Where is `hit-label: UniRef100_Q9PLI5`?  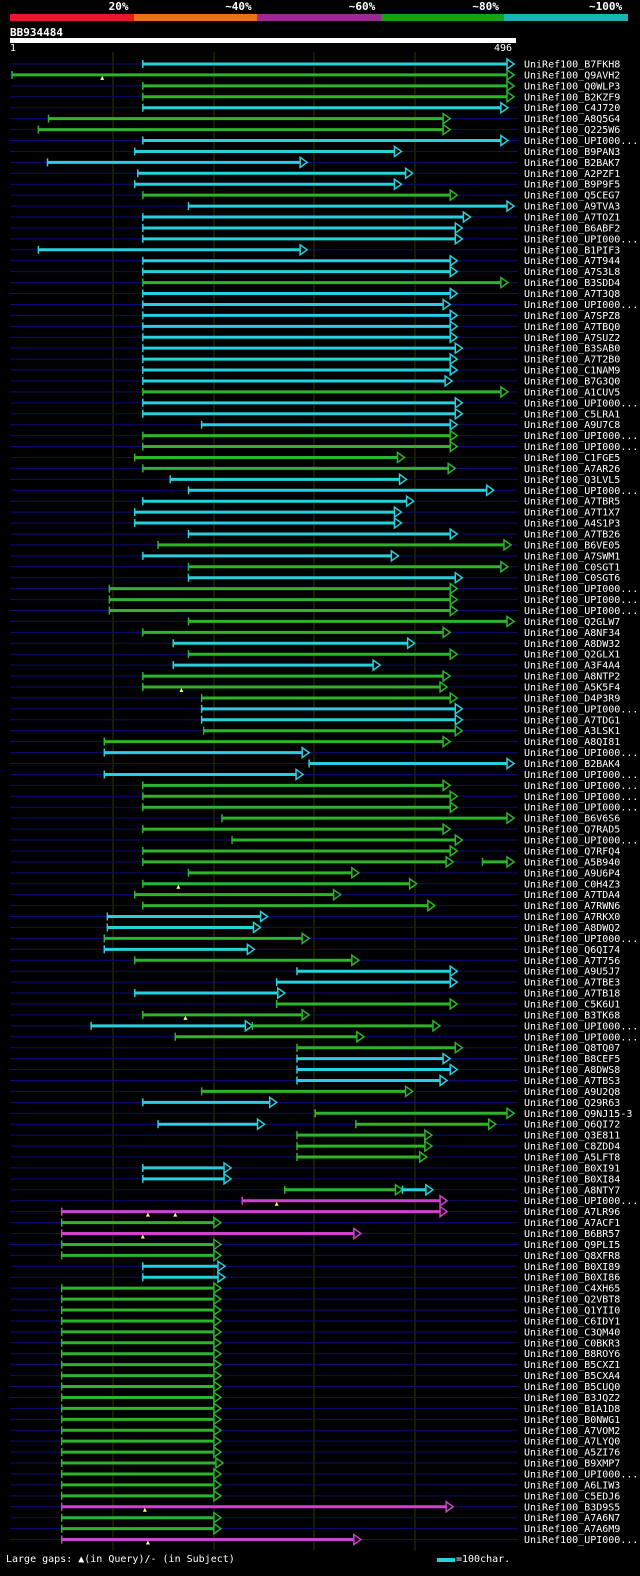
hit-label: UniRef100_Q9PLI5 is located at coordinates (572, 1245).